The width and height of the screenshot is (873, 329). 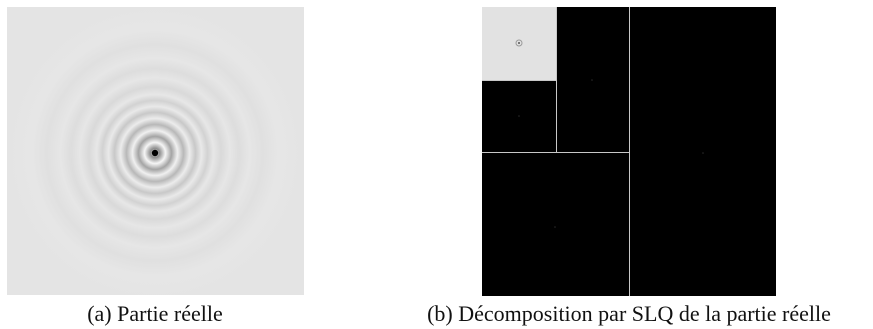 I want to click on caption-real-part: (a) Partie réelle, so click(x=155, y=313).